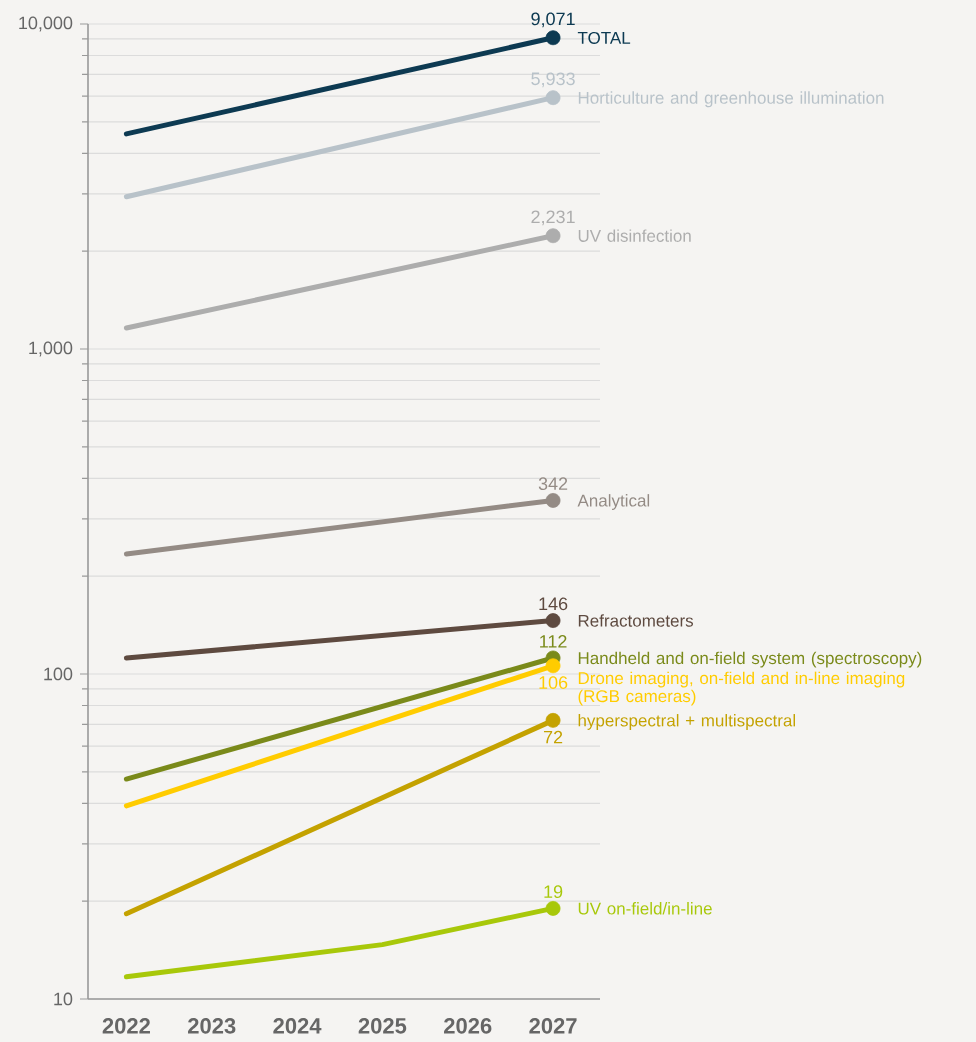 The image size is (976, 1042). I want to click on series-label: Handheld and on-field system (spectroscopy), so click(750, 659).